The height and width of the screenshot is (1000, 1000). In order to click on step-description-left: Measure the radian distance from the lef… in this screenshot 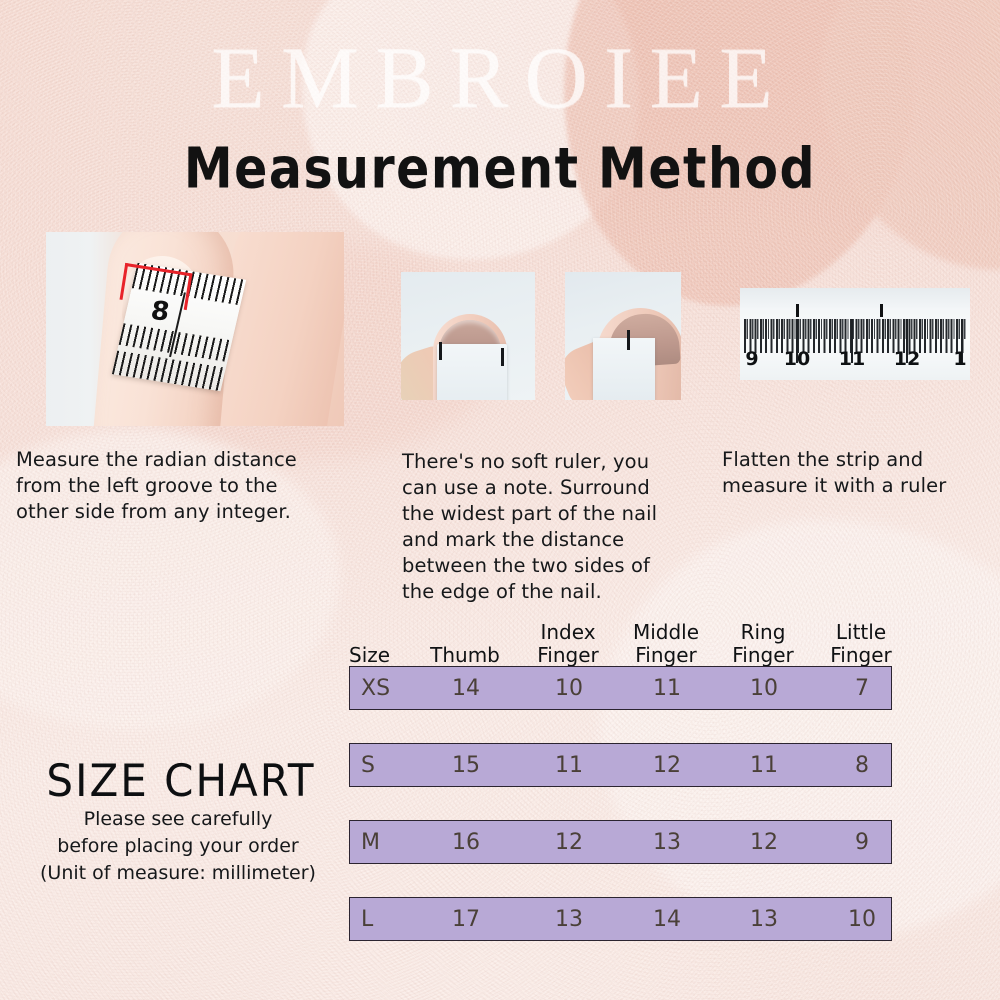, I will do `click(156, 485)`.